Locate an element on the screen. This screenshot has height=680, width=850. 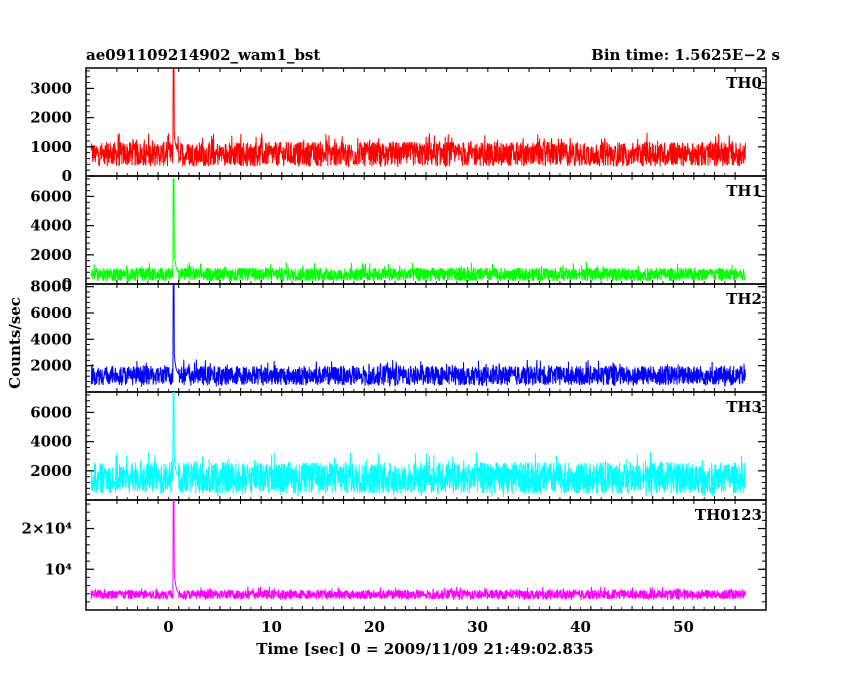
x-tick-label: 20 is located at coordinates (374, 627).